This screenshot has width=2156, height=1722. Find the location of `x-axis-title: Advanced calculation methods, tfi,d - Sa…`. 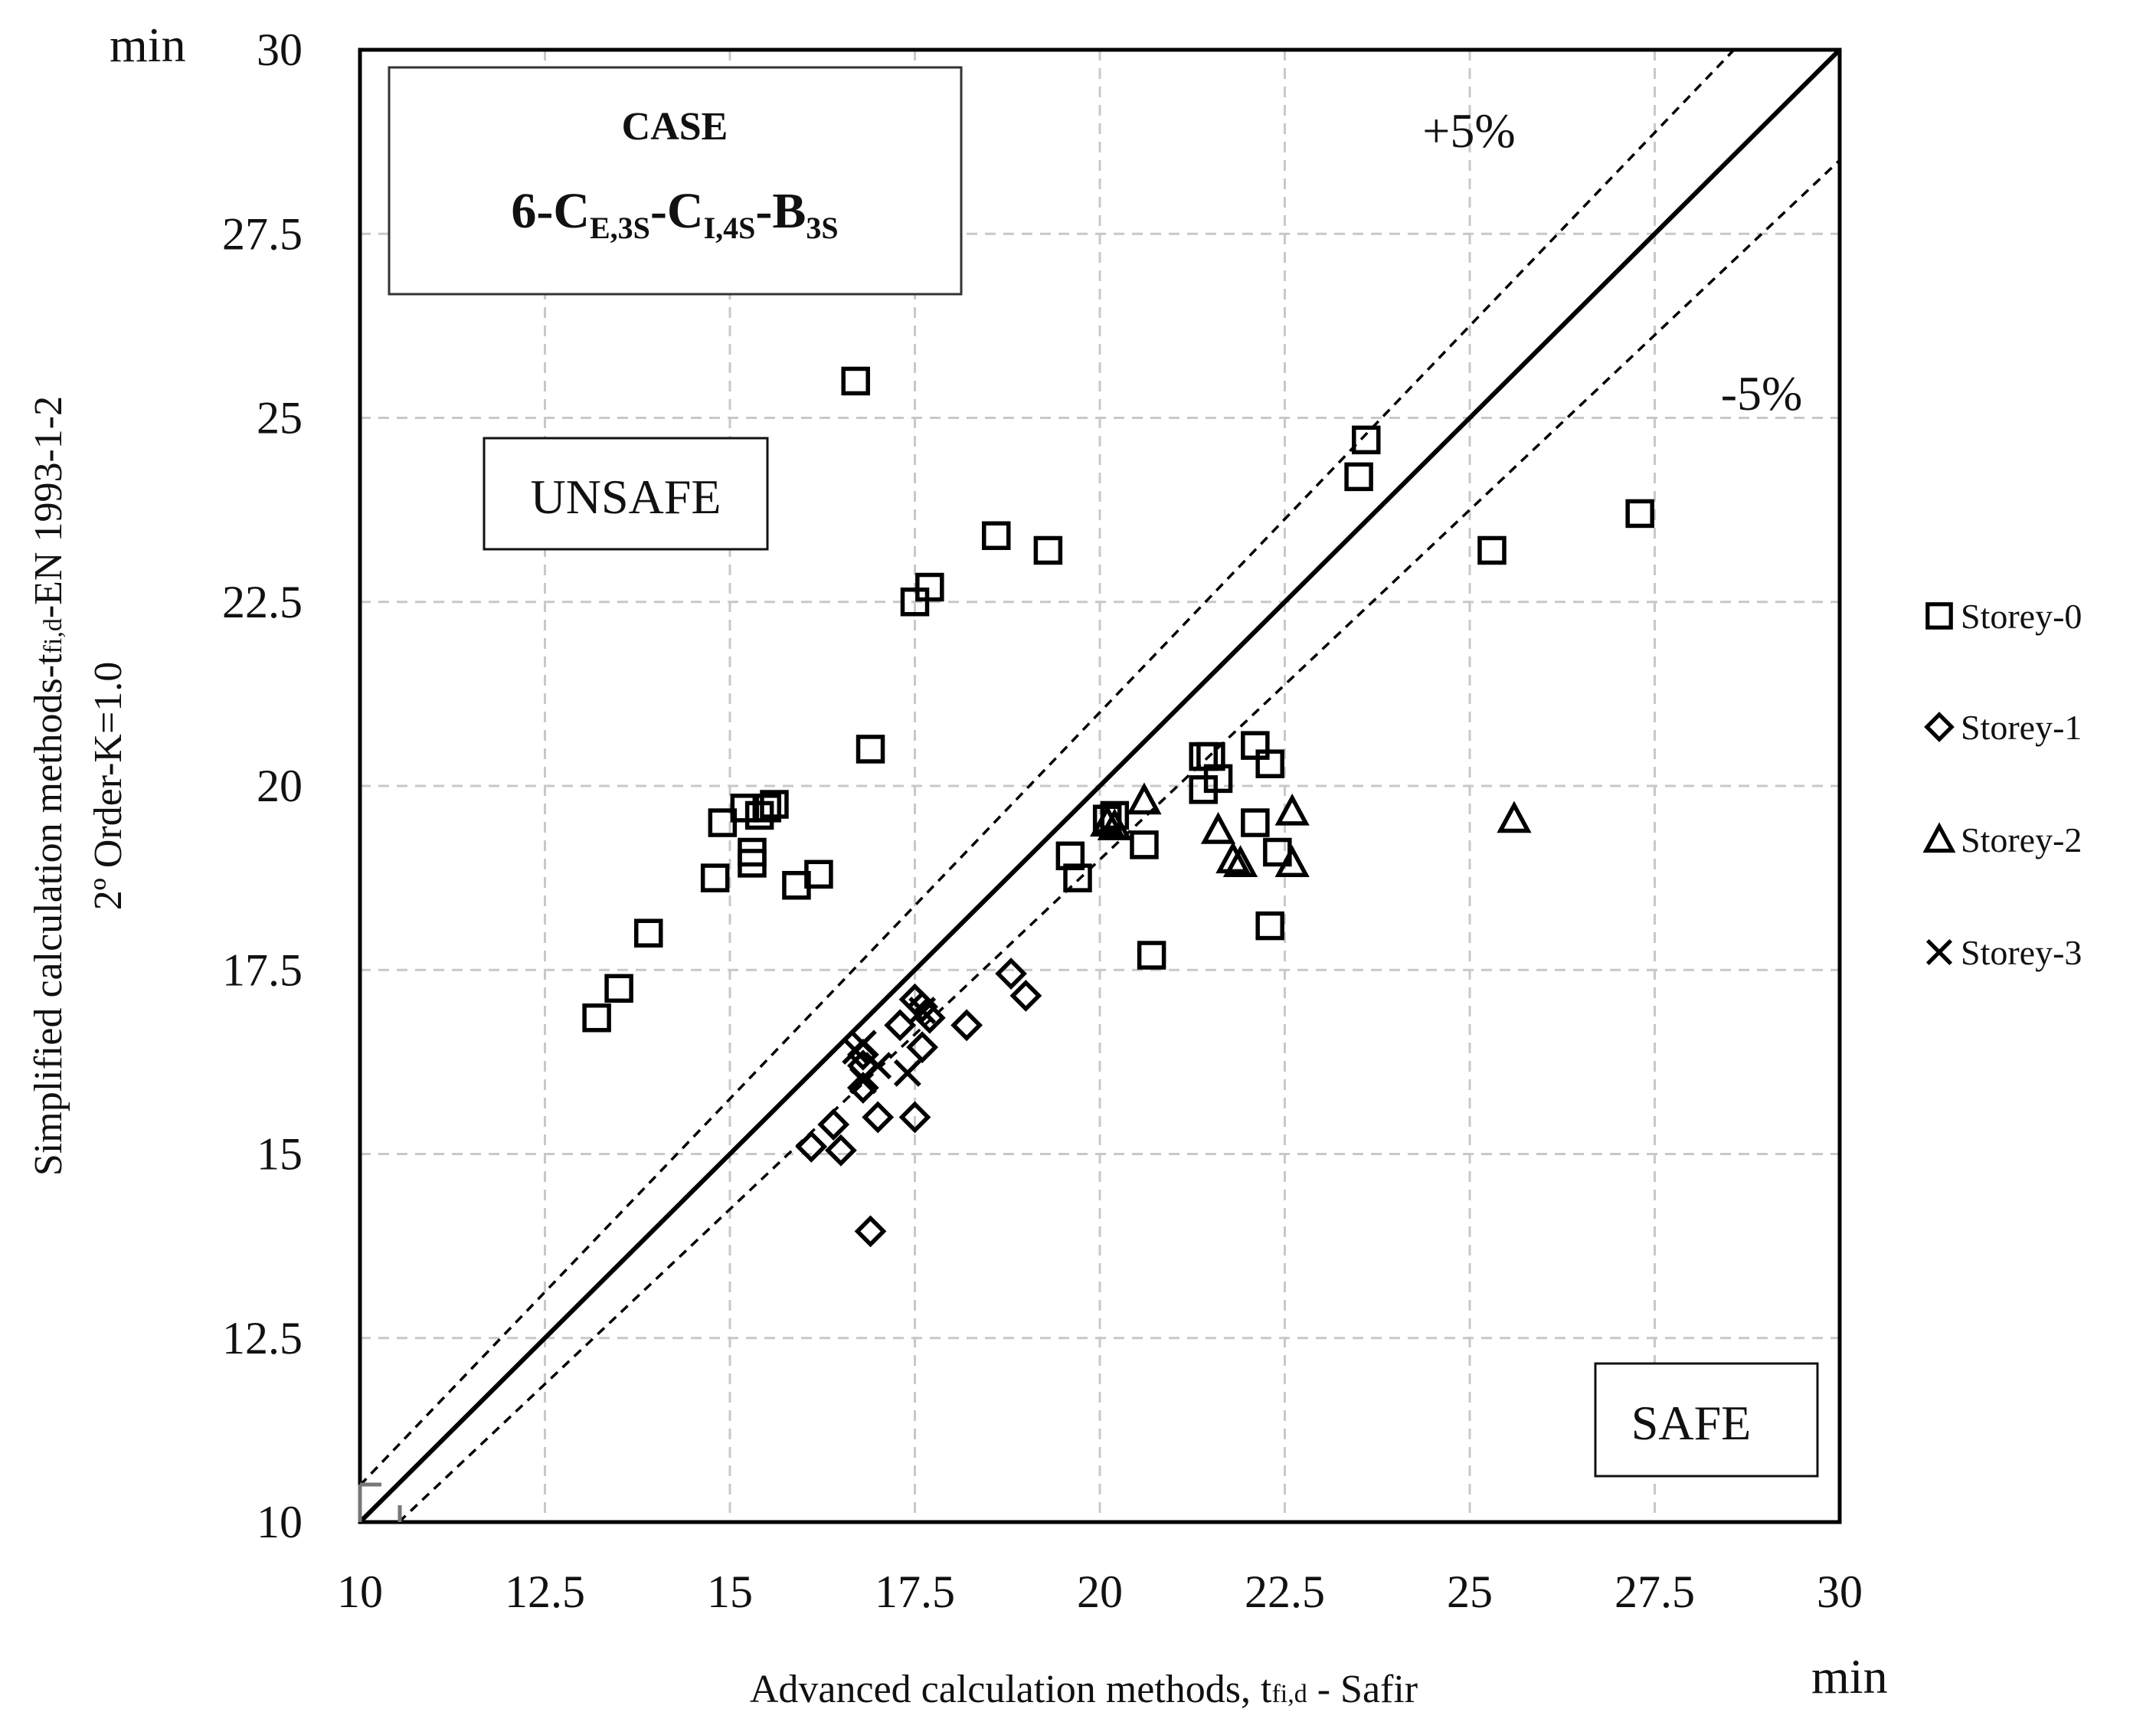

x-axis-title: Advanced calculation methods, tfi,d - Sa… is located at coordinates (1084, 1689).